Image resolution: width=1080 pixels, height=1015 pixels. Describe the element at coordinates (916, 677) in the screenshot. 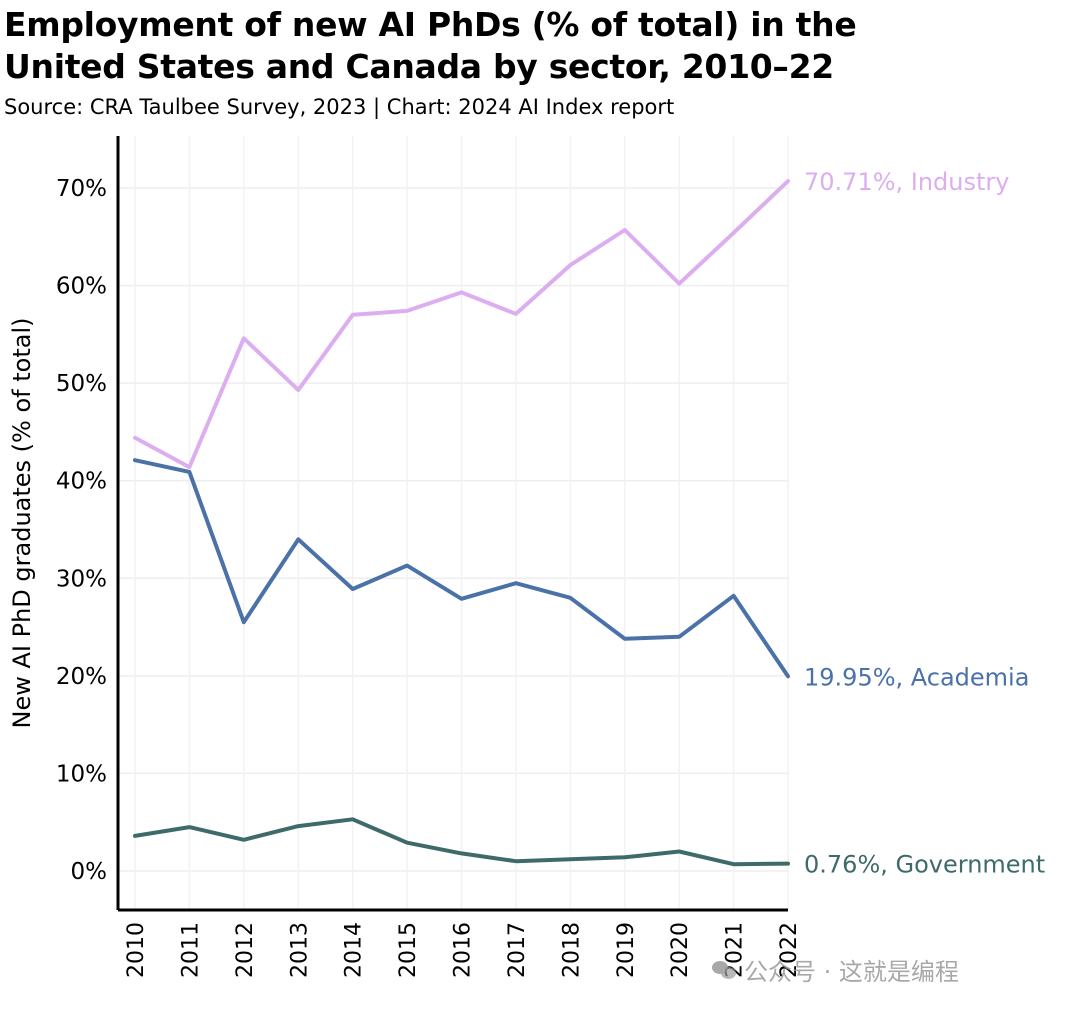

I see `end-label-academia: 19.95%, Academia` at that location.